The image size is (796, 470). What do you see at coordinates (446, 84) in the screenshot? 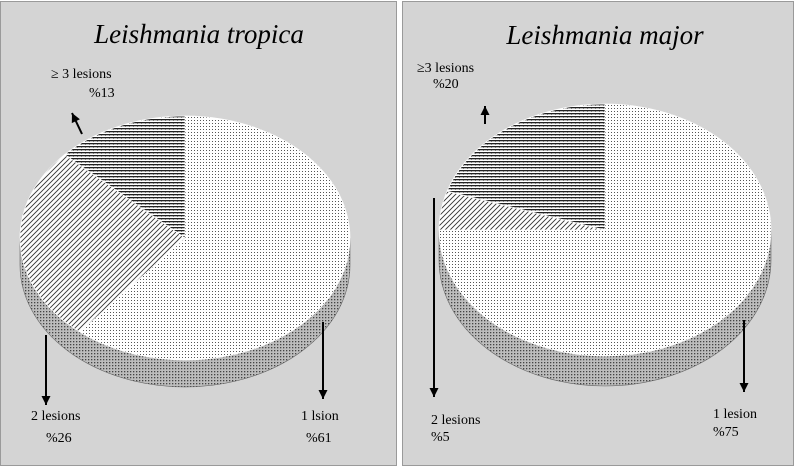
I see `slice-value-label: %20` at bounding box center [446, 84].